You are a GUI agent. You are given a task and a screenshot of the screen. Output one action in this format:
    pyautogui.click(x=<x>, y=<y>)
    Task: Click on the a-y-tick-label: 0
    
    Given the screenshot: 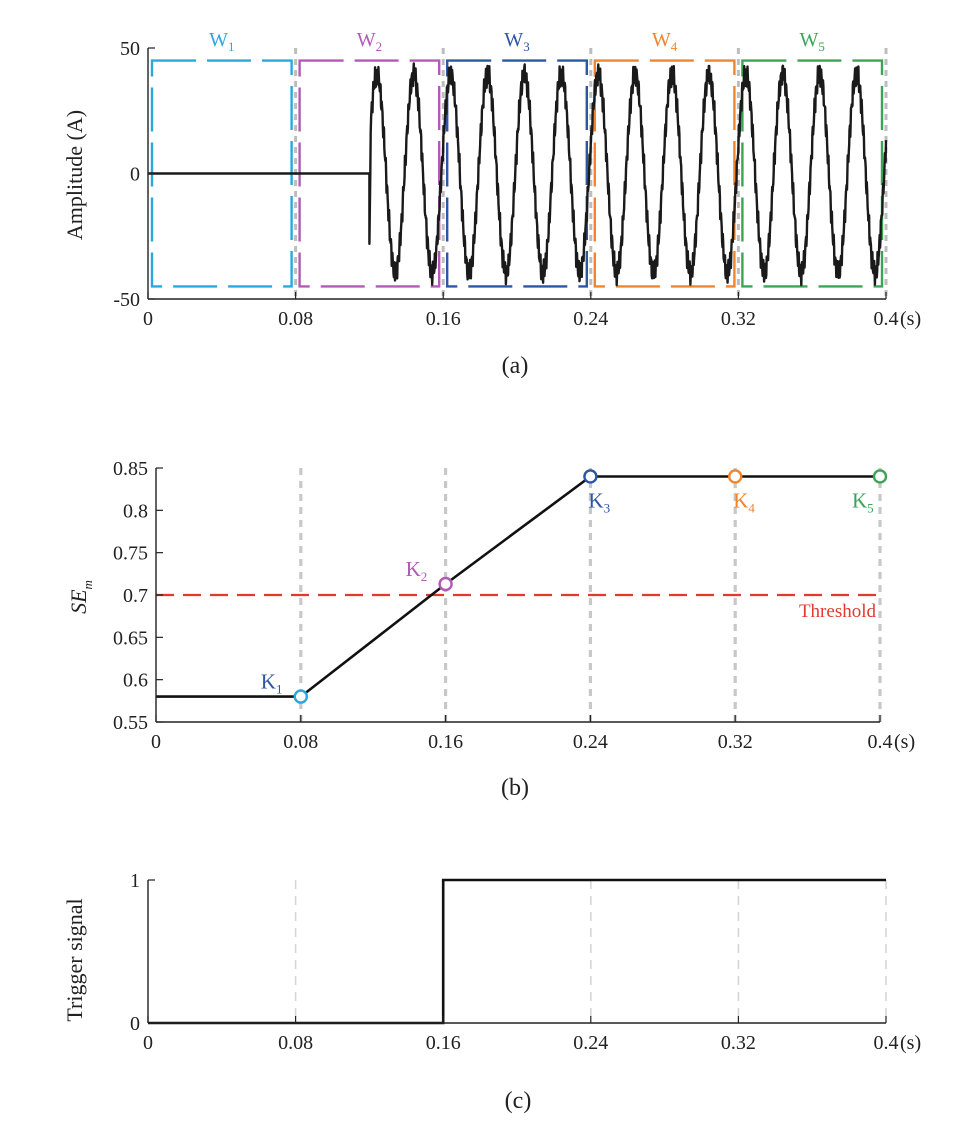 What is the action you would take?
    pyautogui.click(x=135, y=175)
    